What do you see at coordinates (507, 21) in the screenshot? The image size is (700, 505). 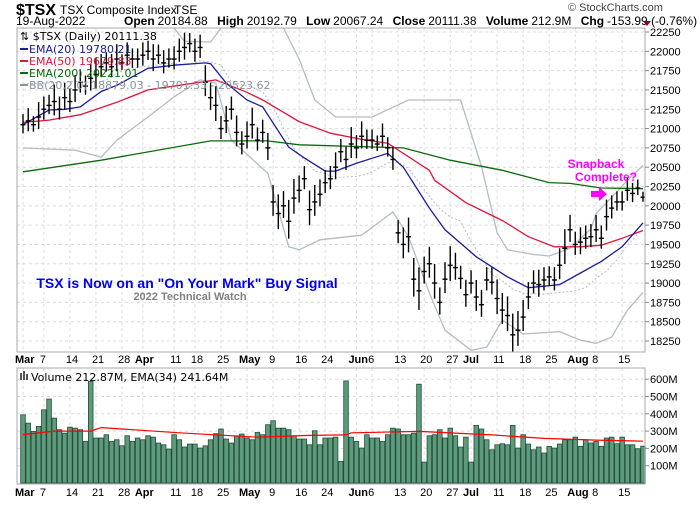 I see `volume-label: Volume` at bounding box center [507, 21].